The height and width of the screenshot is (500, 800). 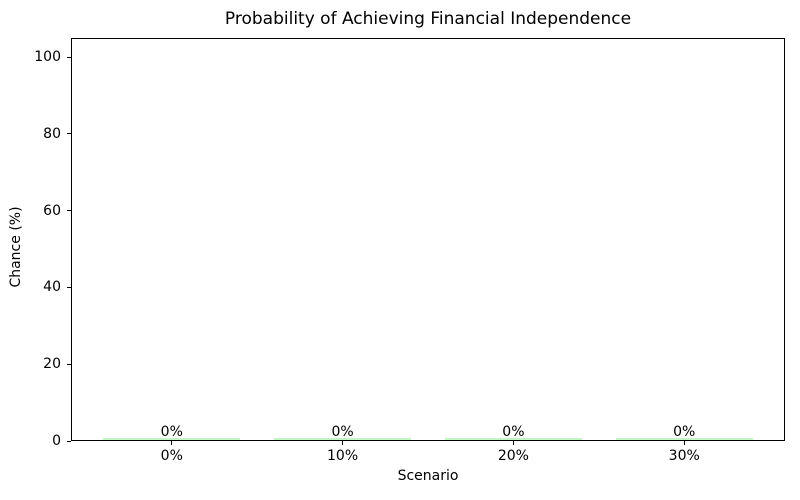 I want to click on x-tick-label: 10%, so click(x=343, y=456).